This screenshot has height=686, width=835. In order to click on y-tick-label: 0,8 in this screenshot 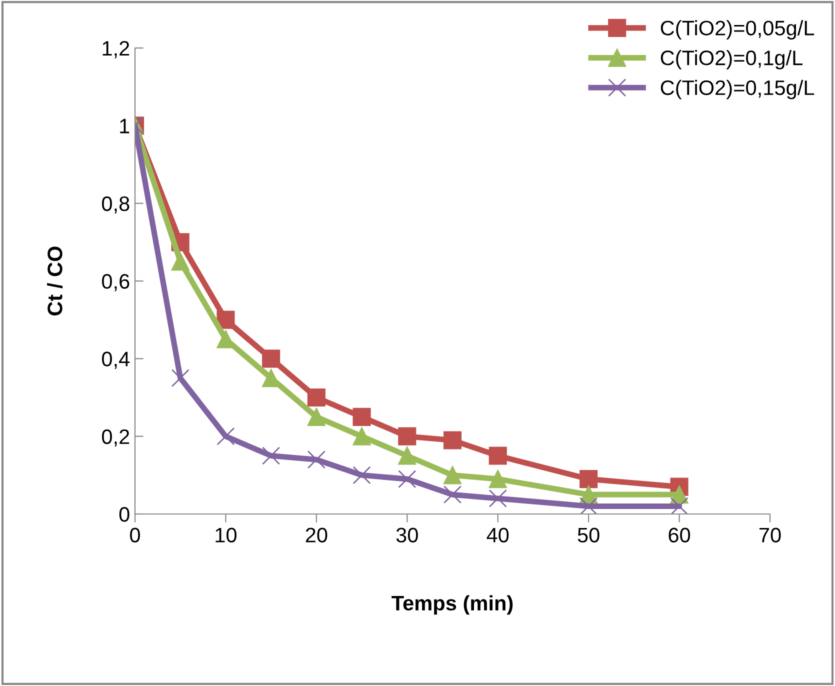, I will do `click(116, 205)`.